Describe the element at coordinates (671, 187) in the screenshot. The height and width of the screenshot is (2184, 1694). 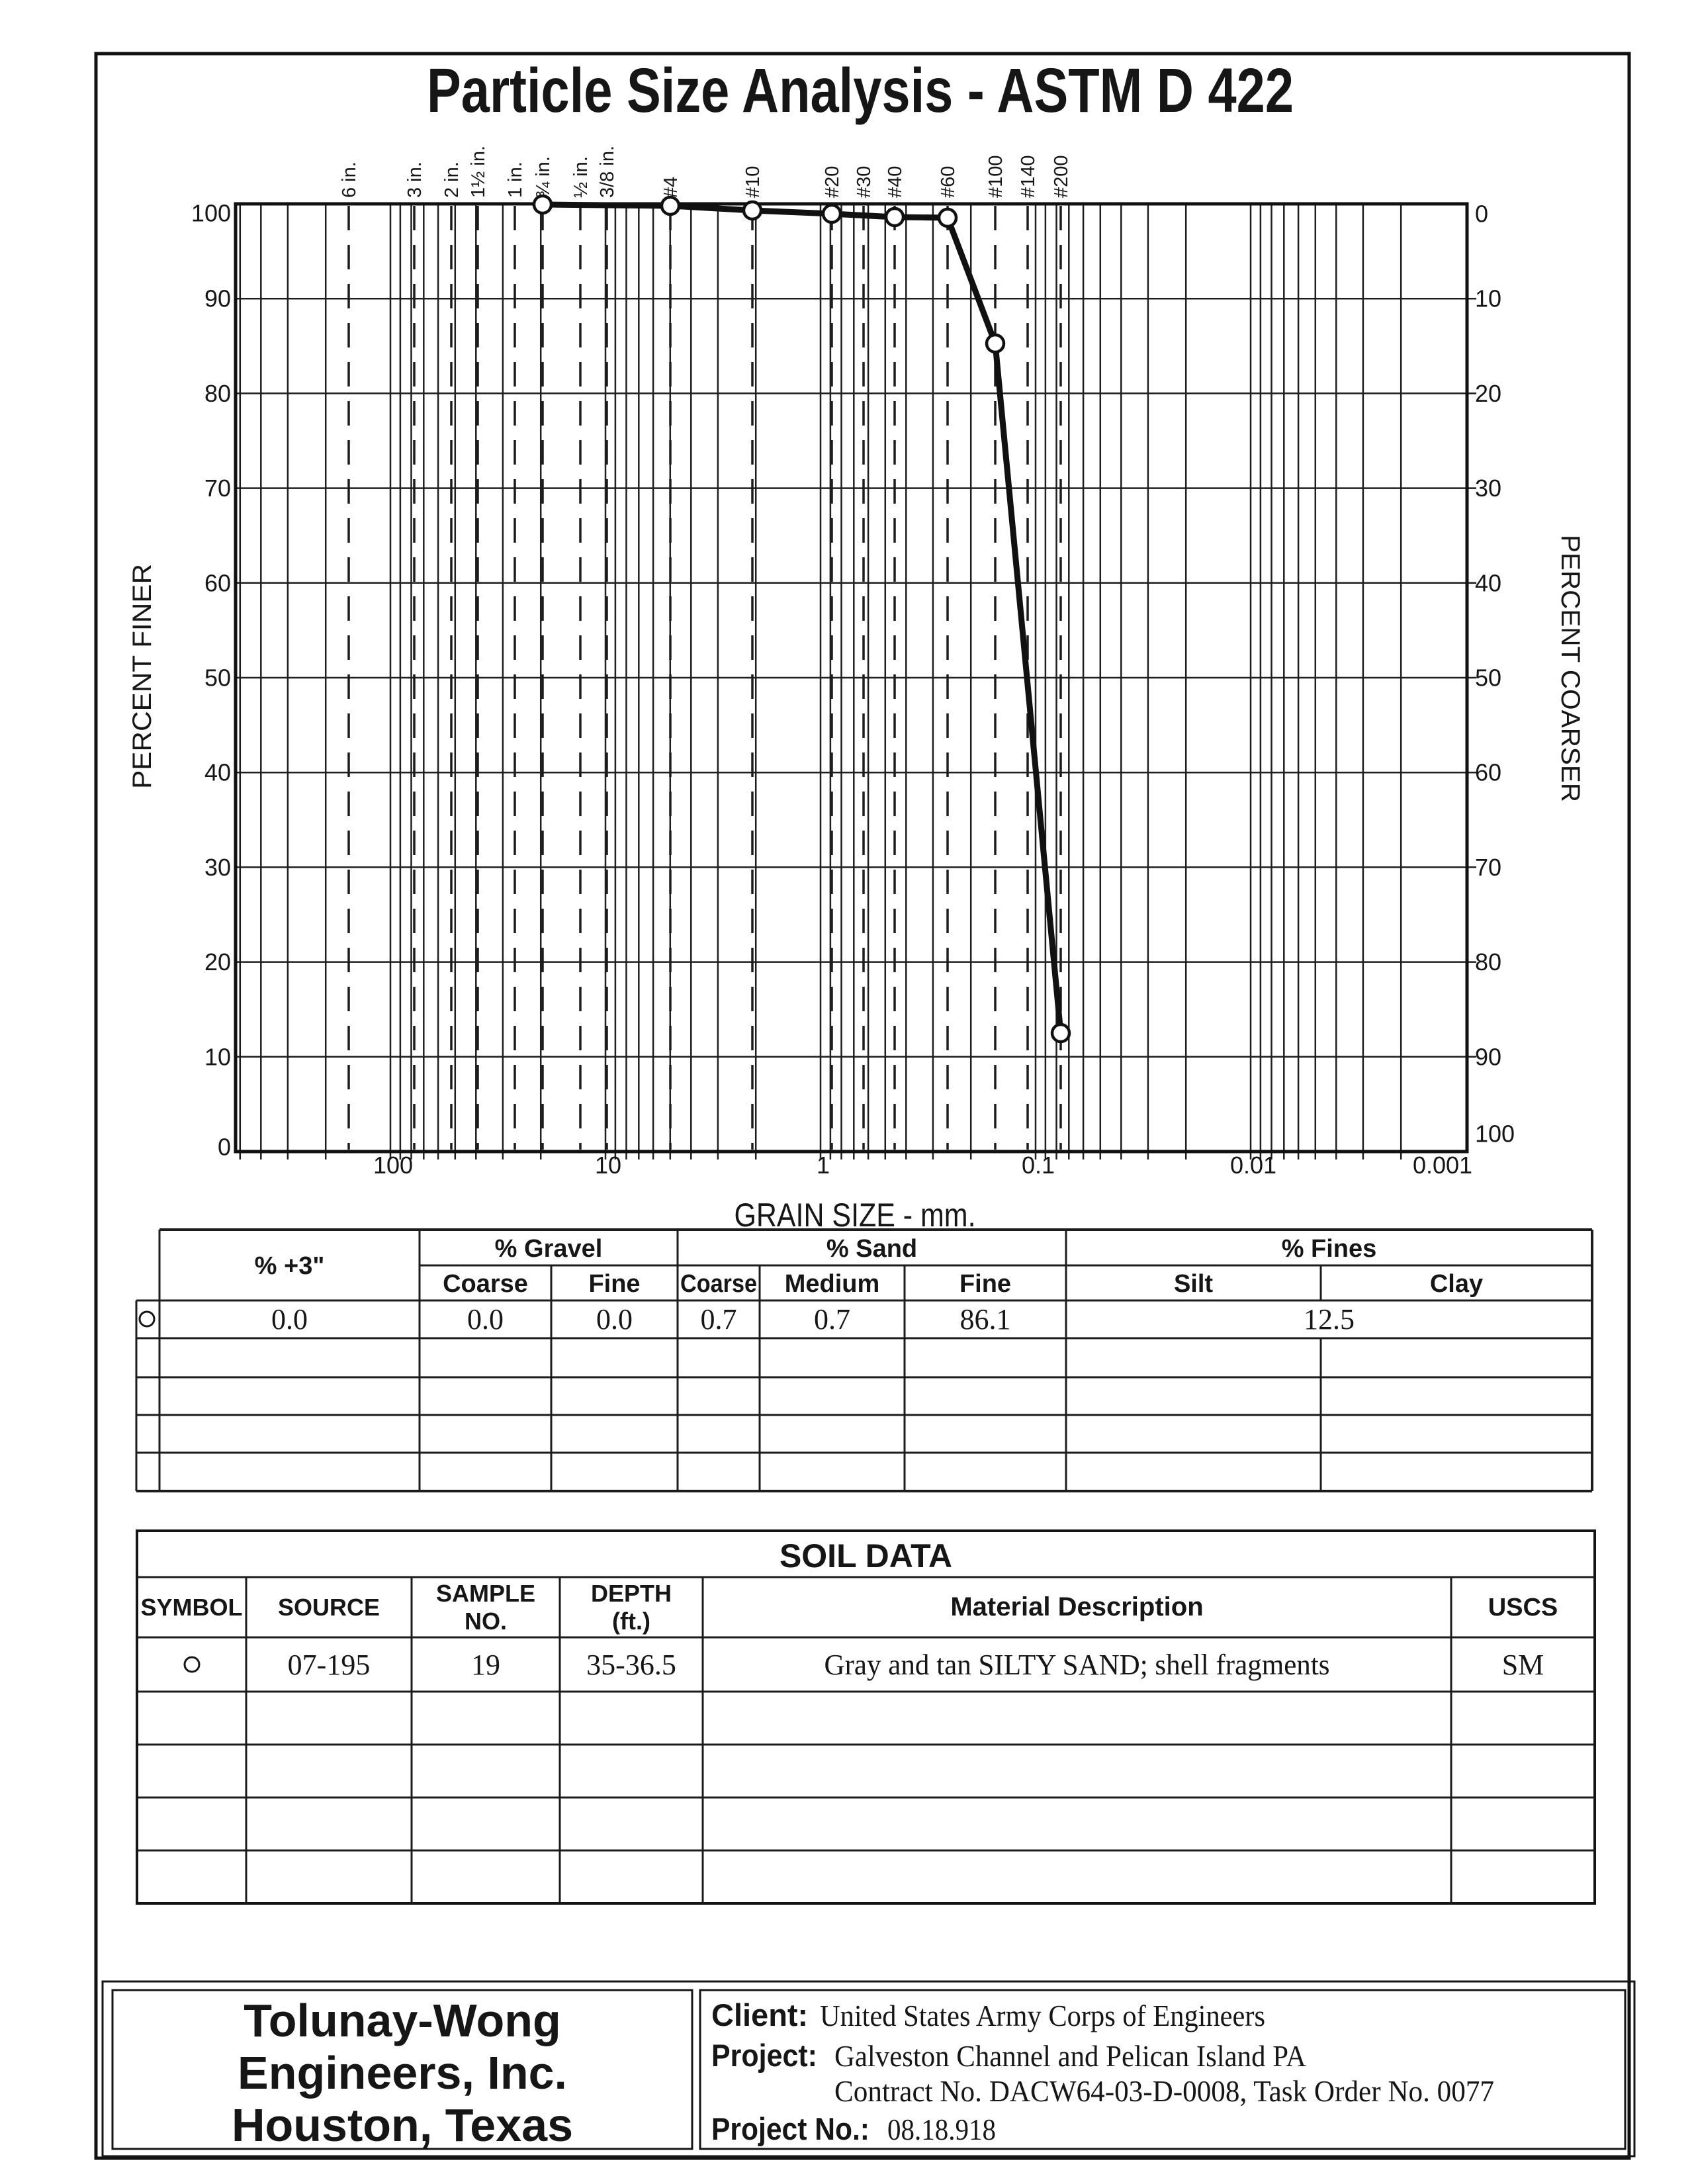
I see `svg-text: #4` at that location.